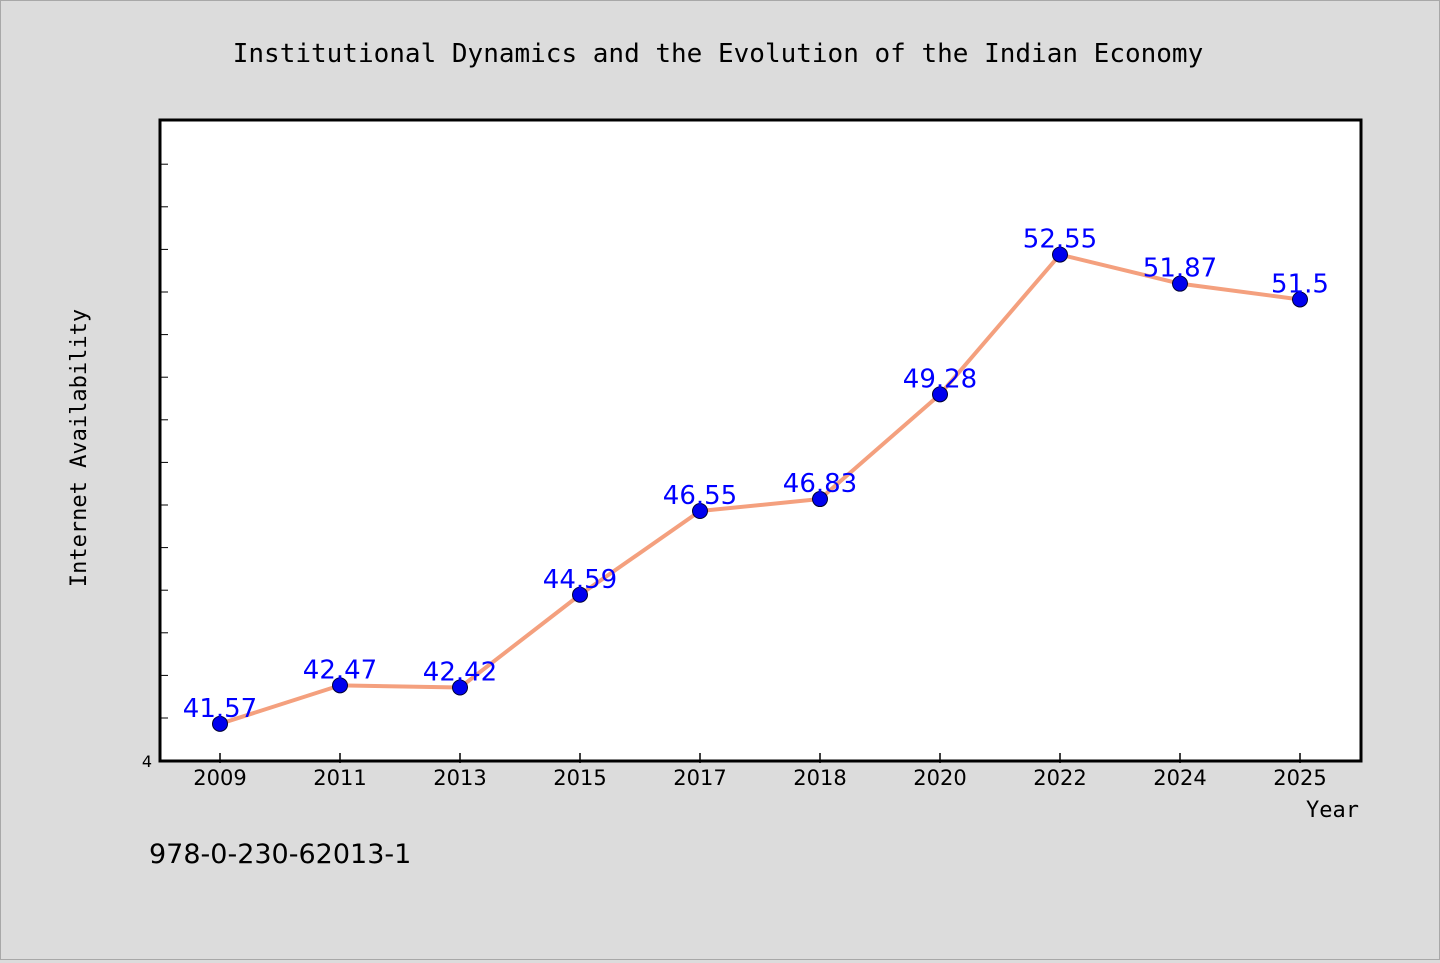  I want to click on x-tick-label: 2011, so click(339, 778).